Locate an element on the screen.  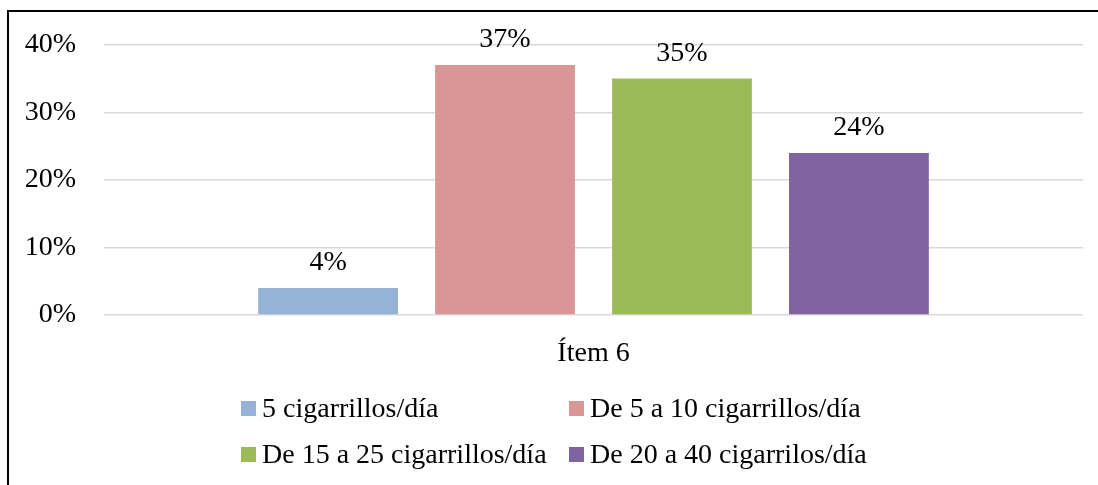
legend-label: De 15 a 25 cigarrillos/día is located at coordinates (404, 454).